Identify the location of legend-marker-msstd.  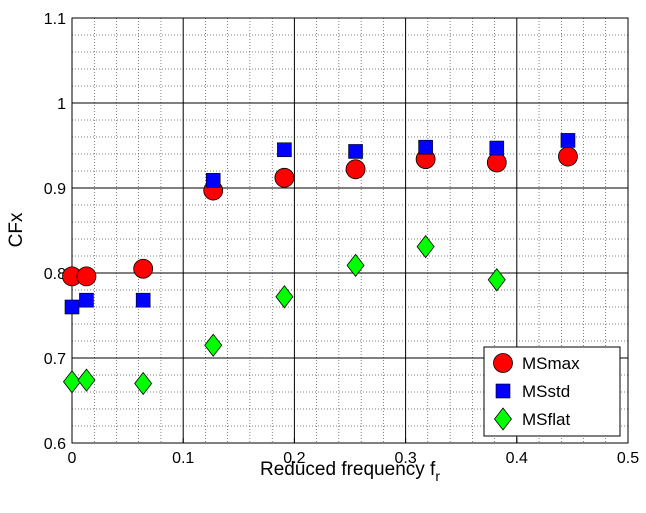
(503, 391).